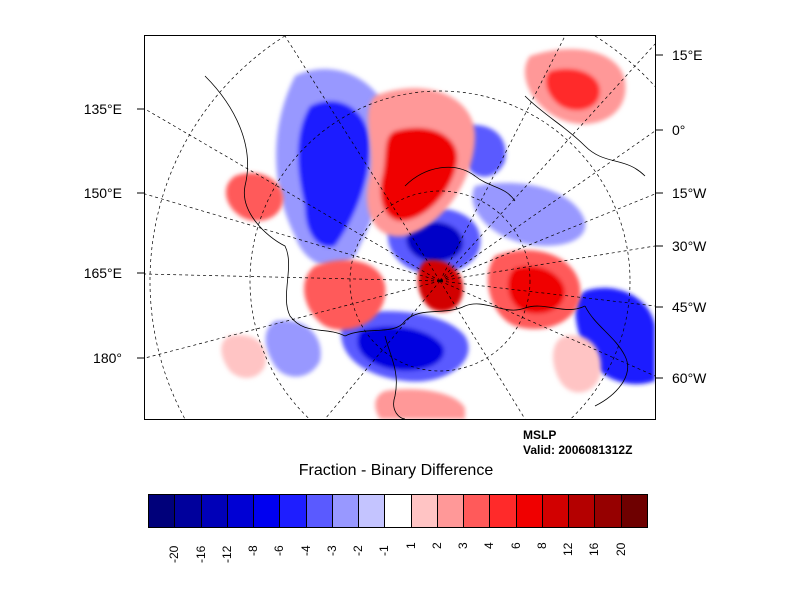 This screenshot has height=612, width=792. I want to click on field-name: MSLP, so click(540, 435).